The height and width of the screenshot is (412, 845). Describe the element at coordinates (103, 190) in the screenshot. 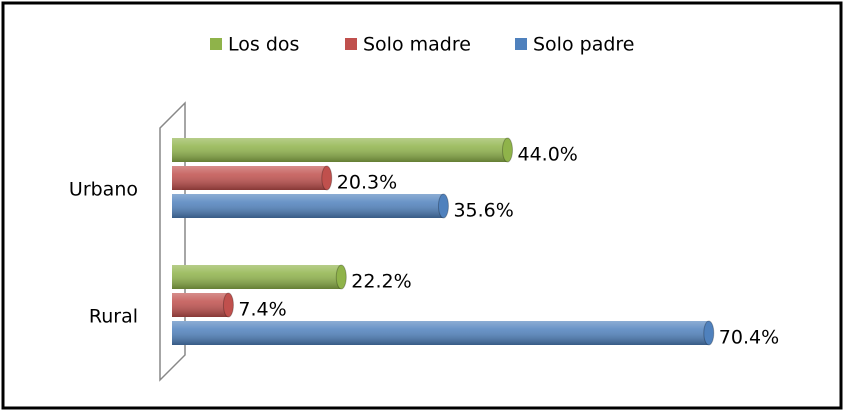

I see `y-tick-label: Urbano` at that location.